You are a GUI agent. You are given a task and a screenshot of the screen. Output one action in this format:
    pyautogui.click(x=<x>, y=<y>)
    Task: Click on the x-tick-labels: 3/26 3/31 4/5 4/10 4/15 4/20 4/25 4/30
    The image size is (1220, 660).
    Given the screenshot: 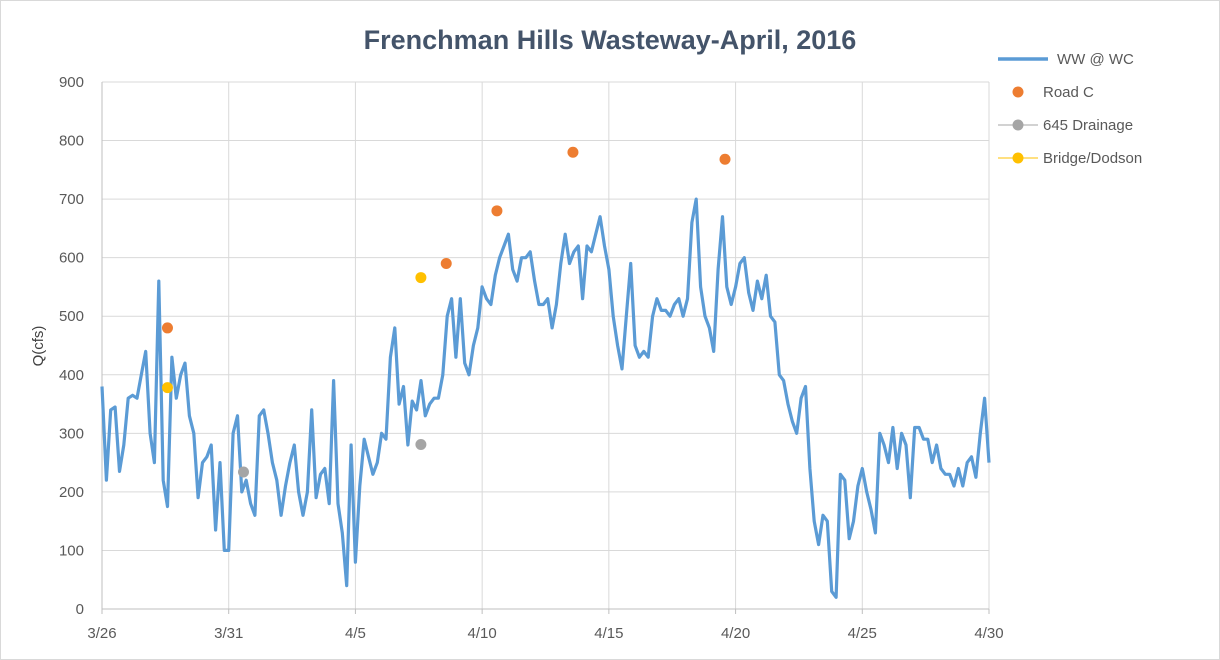 What is the action you would take?
    pyautogui.click(x=545, y=633)
    